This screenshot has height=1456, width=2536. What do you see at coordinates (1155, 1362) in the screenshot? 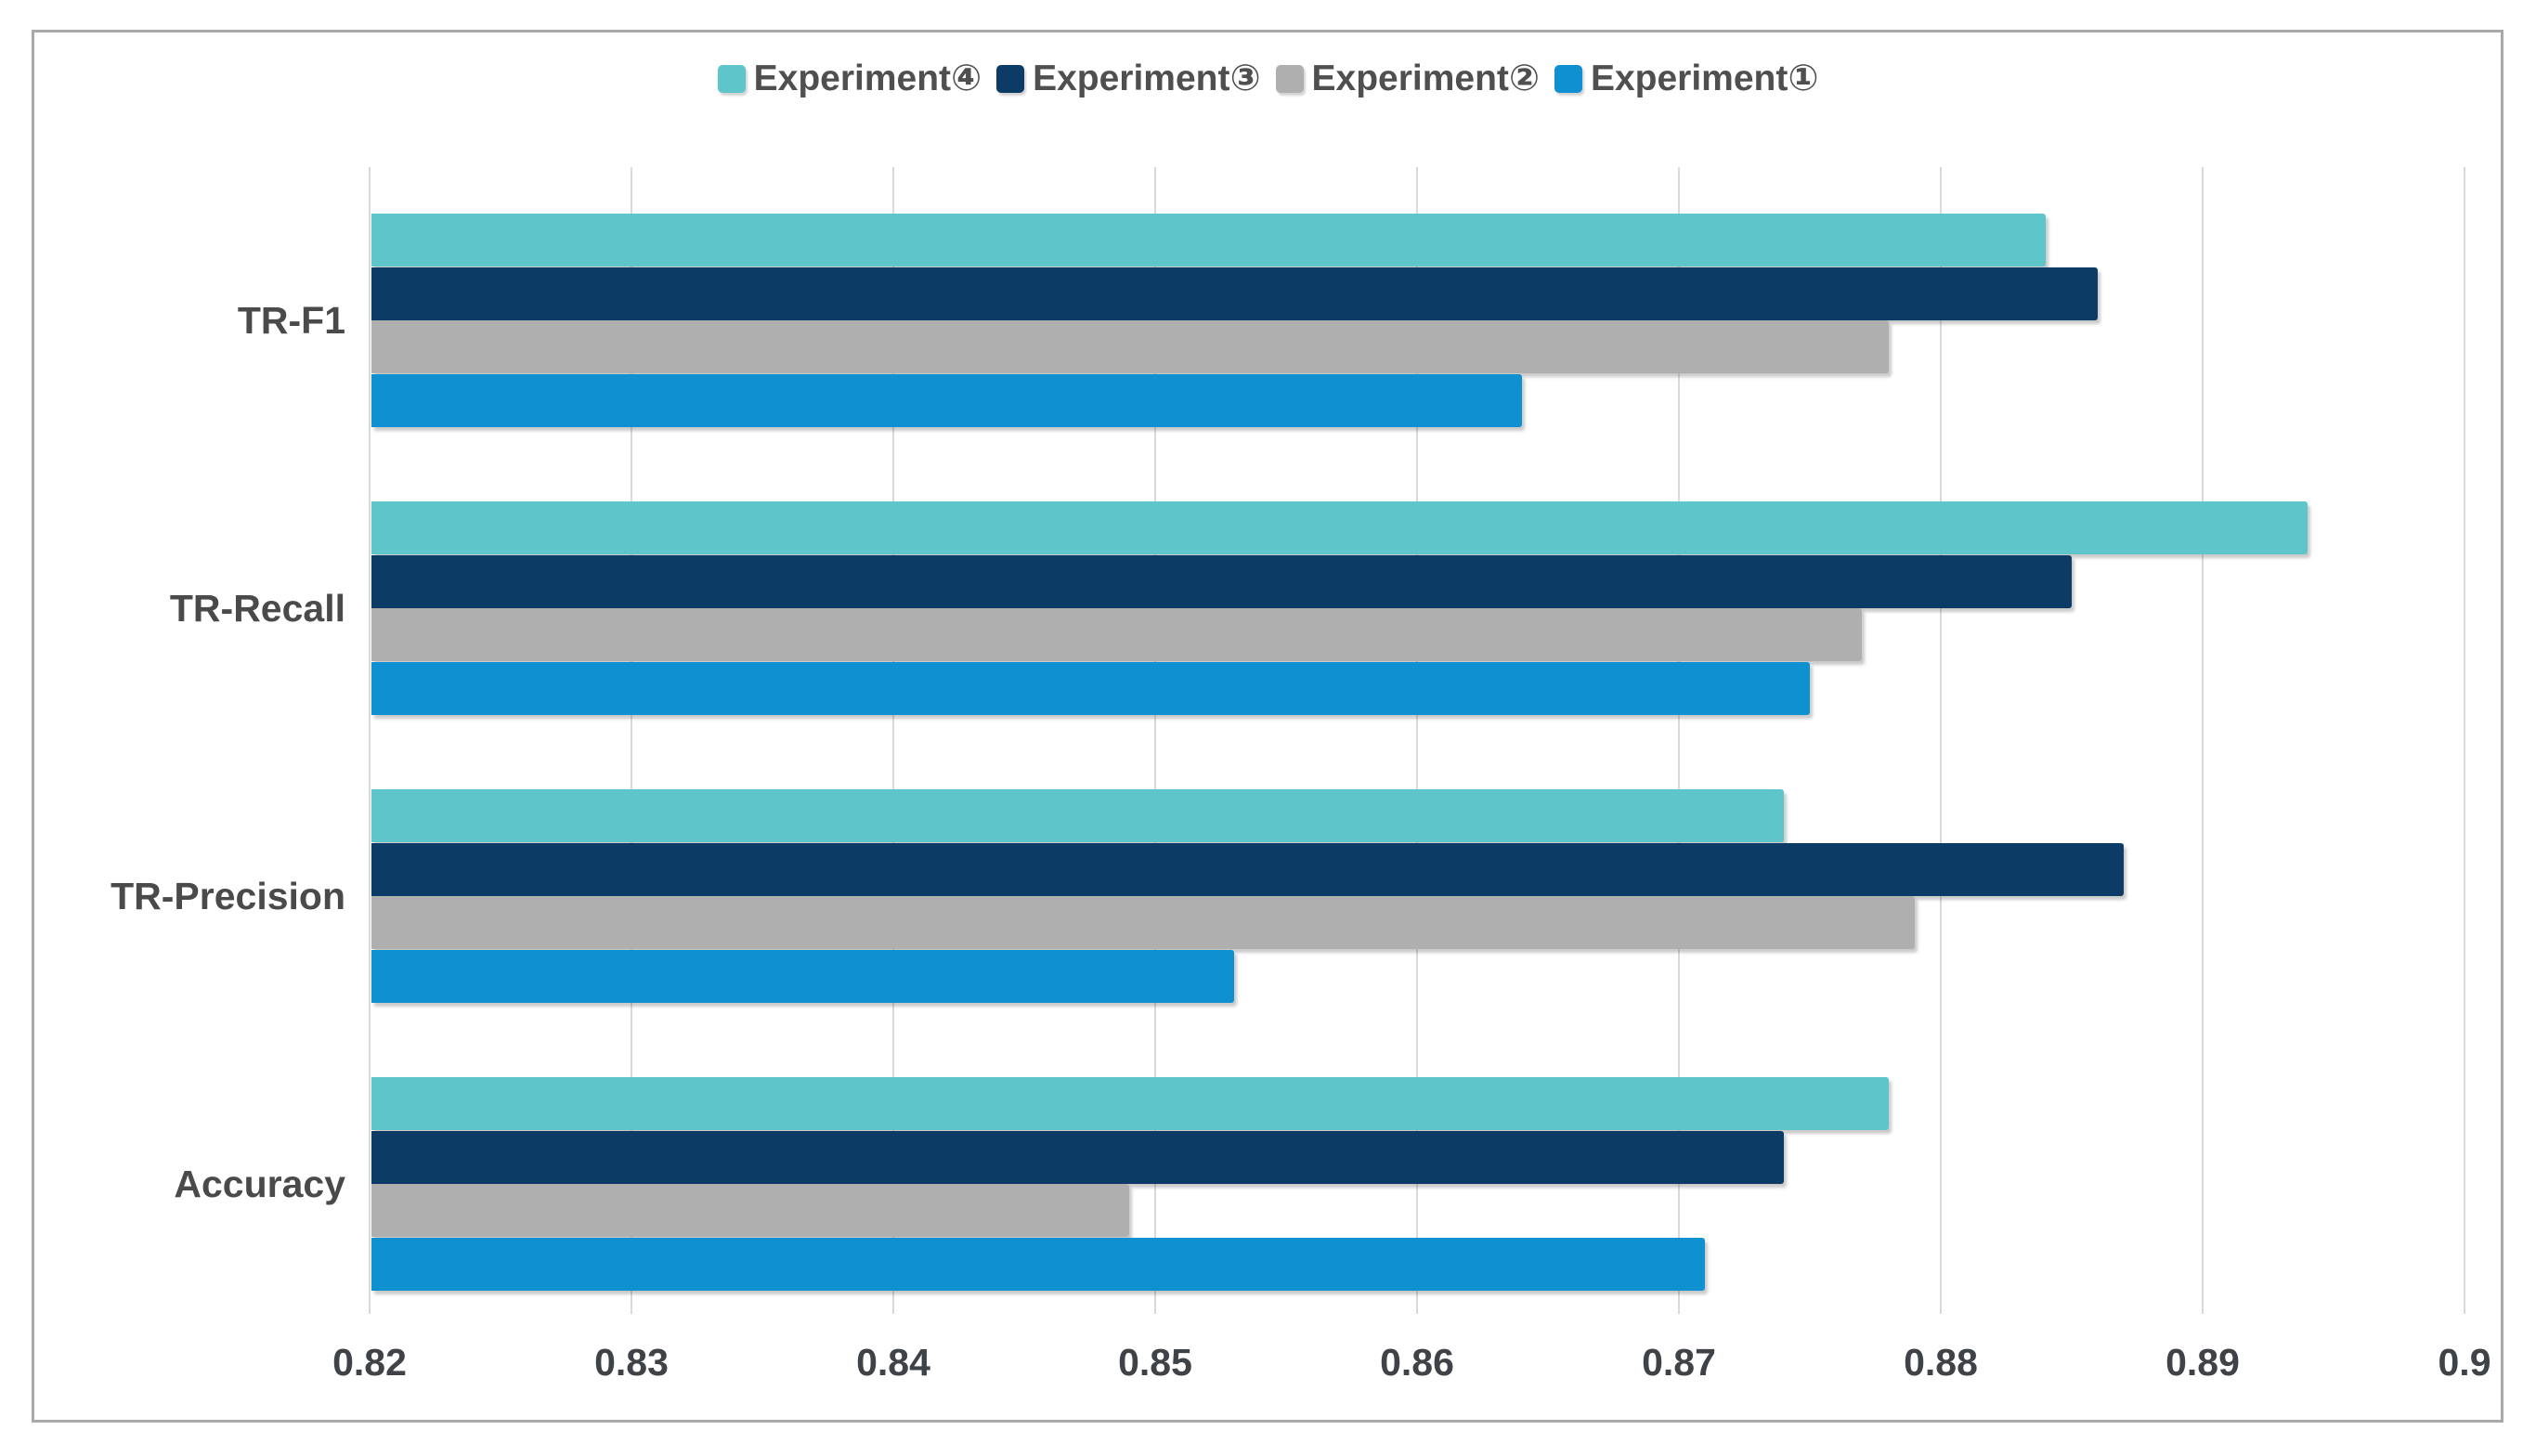
I see `x-tick-label: 0.85` at bounding box center [1155, 1362].